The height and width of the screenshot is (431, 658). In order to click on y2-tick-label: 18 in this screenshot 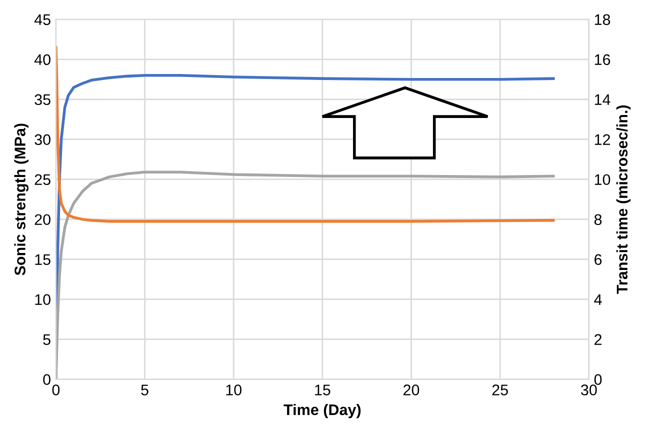, I will do `click(602, 20)`.